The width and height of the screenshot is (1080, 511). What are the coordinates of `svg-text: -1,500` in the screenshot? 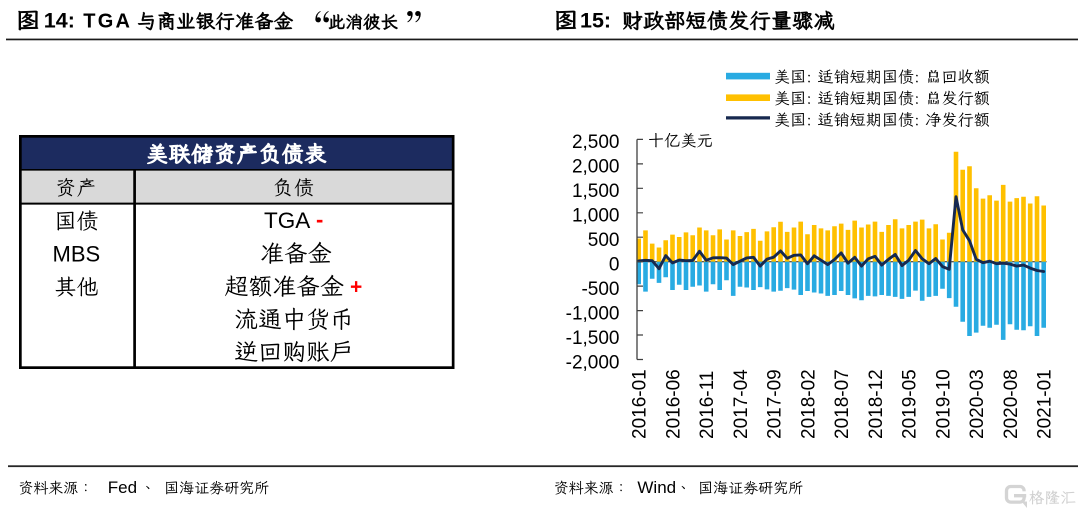 It's located at (593, 338).